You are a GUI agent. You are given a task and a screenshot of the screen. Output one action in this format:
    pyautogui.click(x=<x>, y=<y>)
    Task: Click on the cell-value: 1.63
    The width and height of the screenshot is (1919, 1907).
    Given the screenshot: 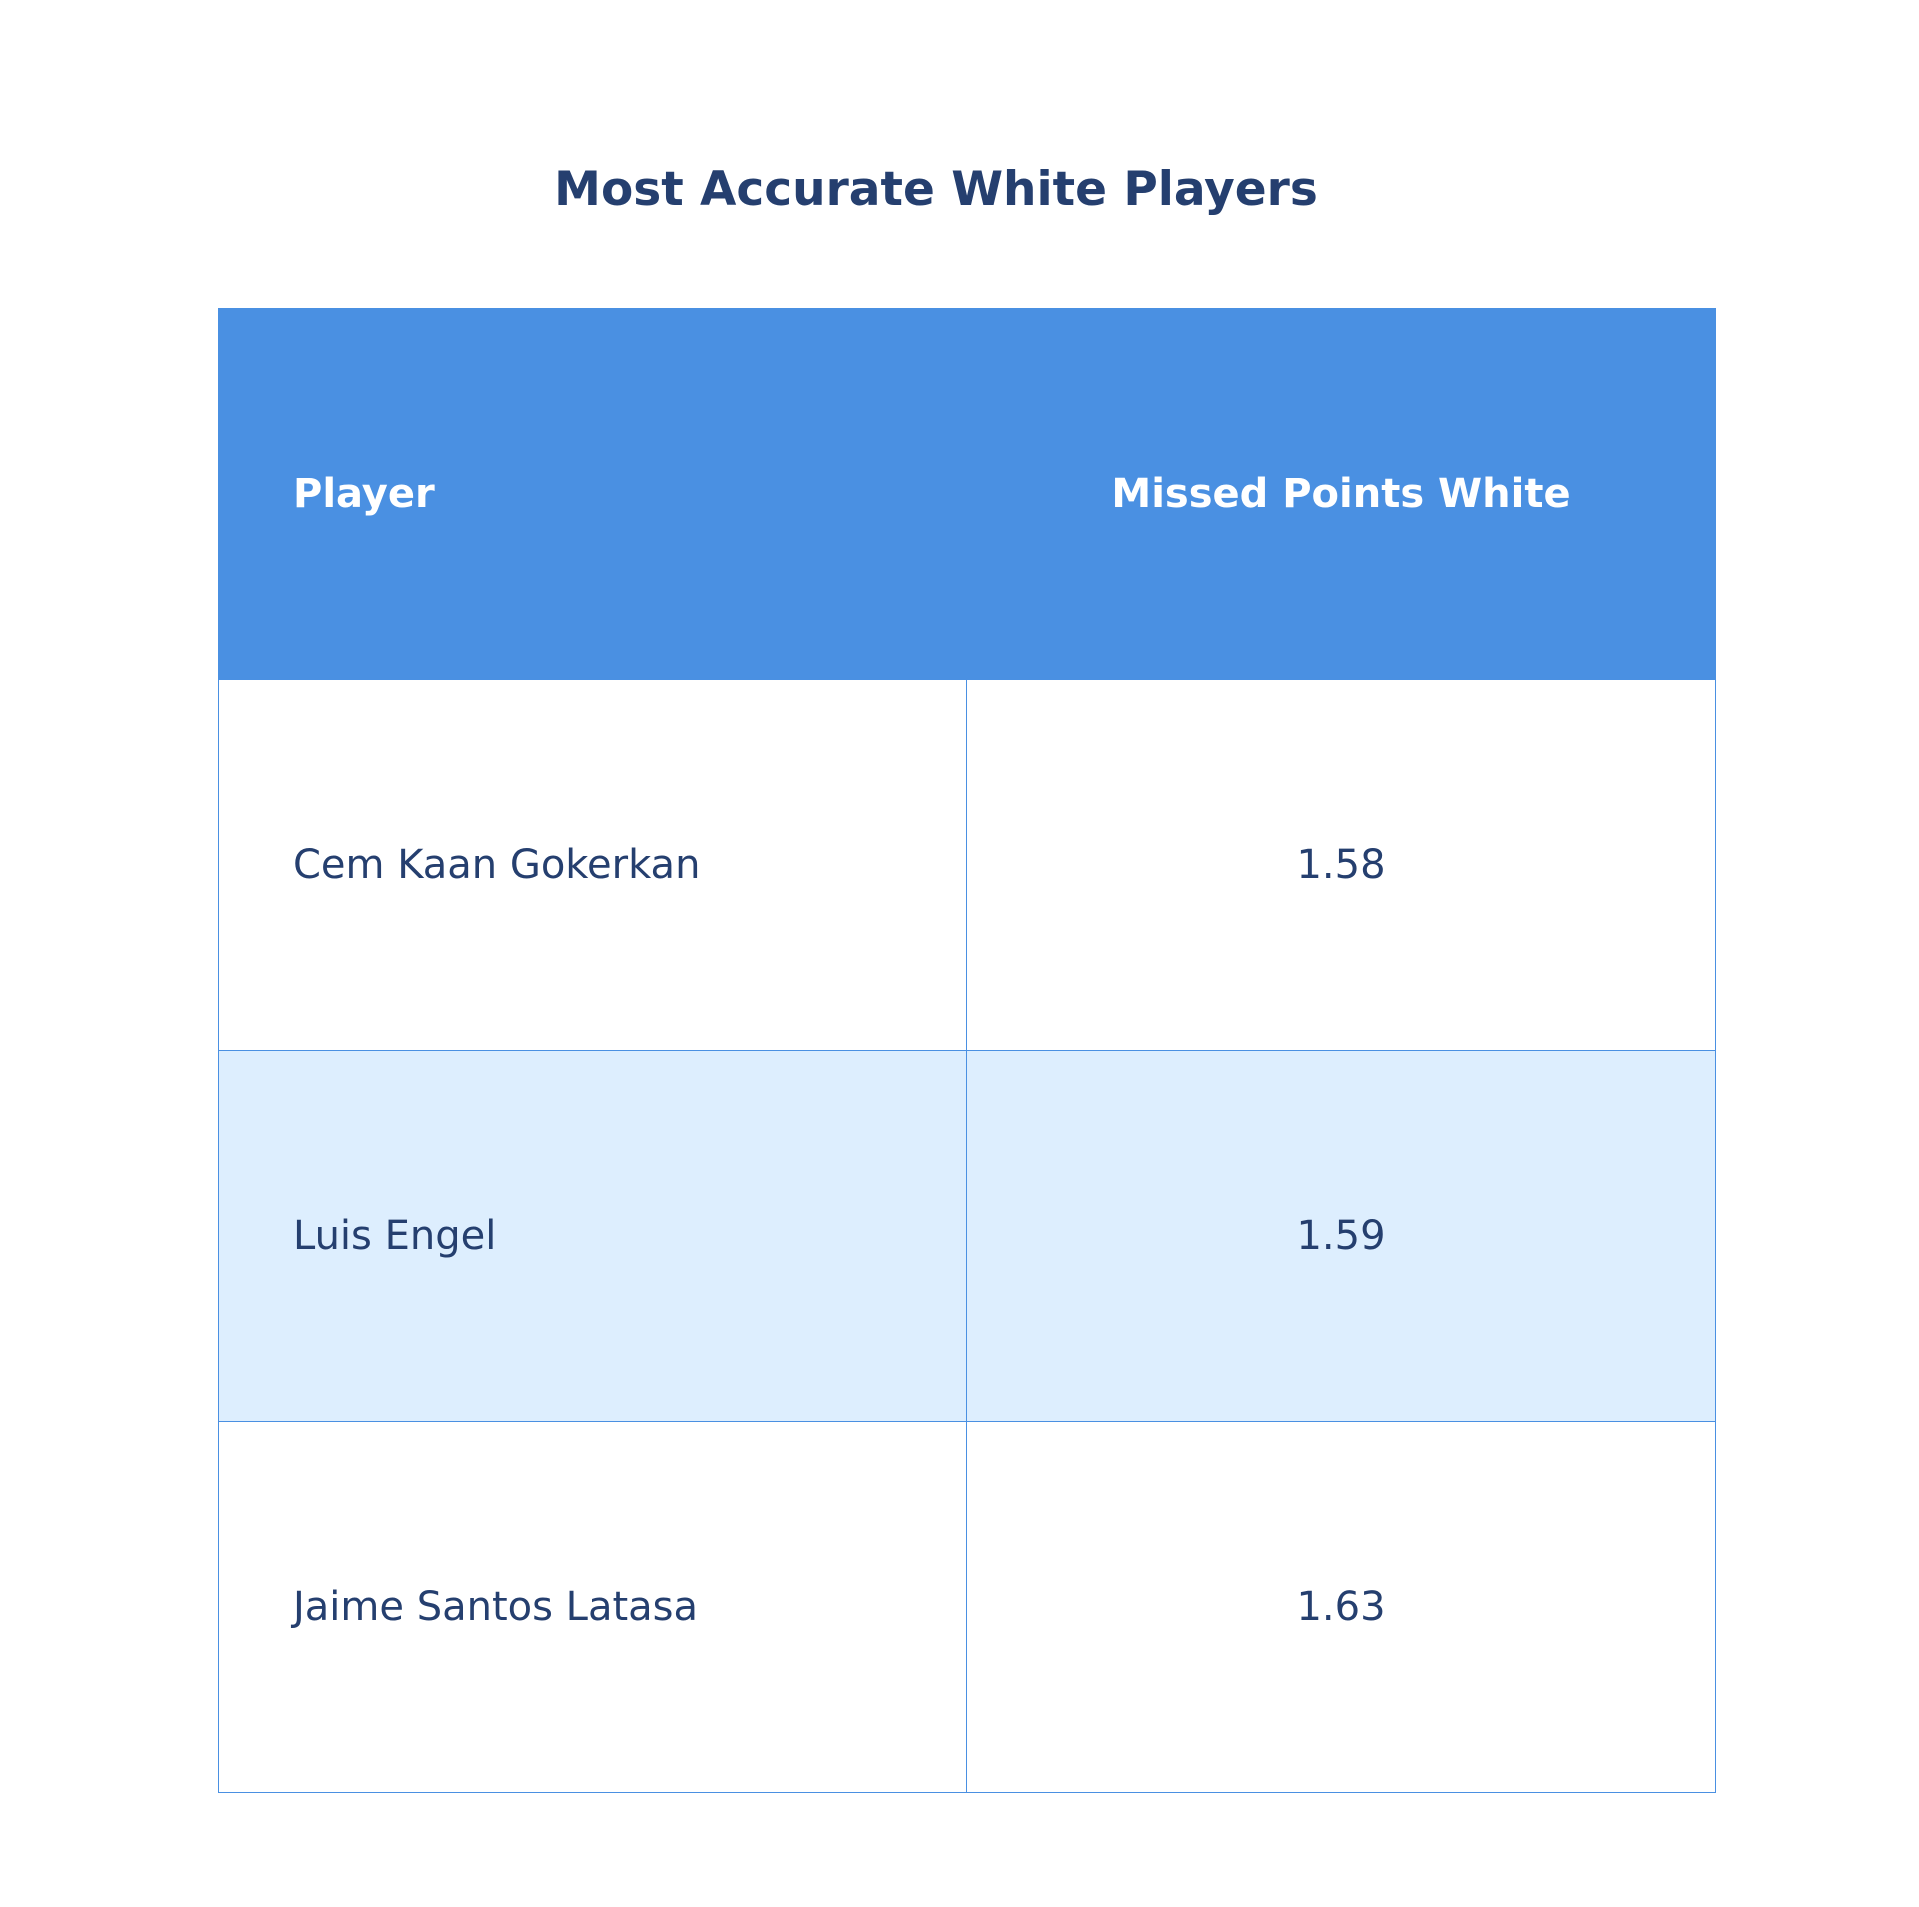 What is the action you would take?
    pyautogui.click(x=1341, y=1607)
    